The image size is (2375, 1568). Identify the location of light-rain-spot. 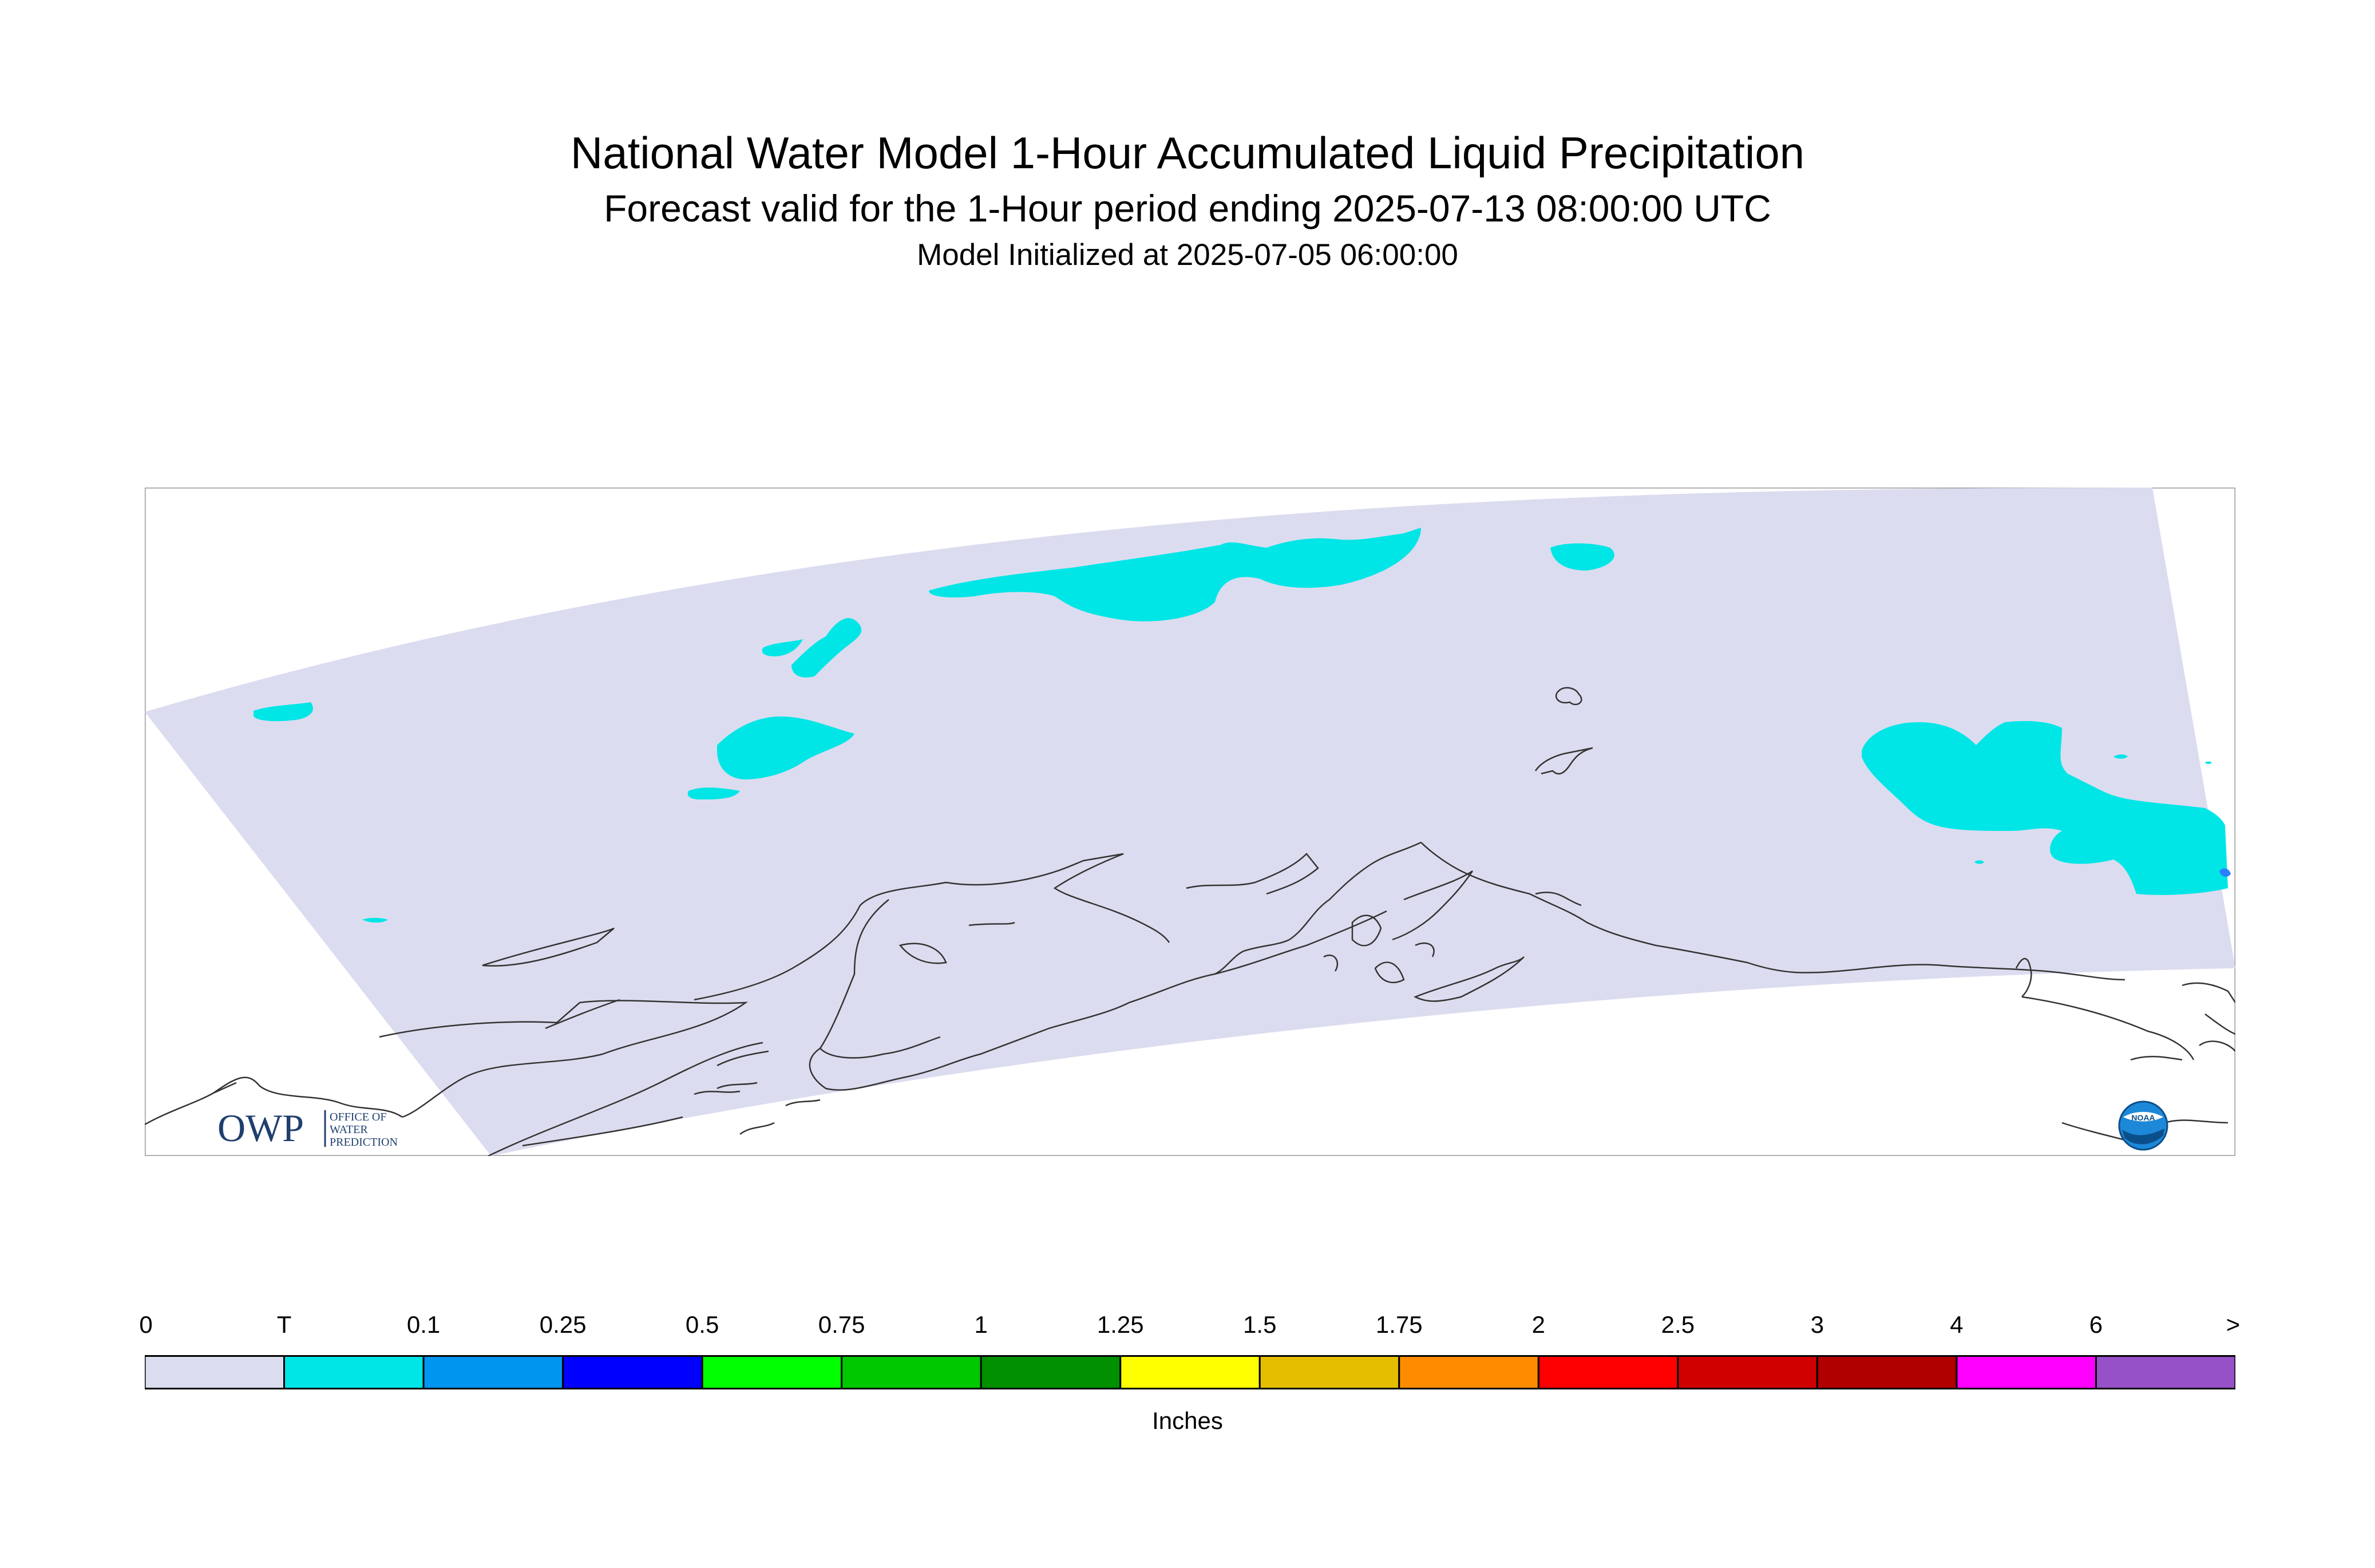
(2225, 872).